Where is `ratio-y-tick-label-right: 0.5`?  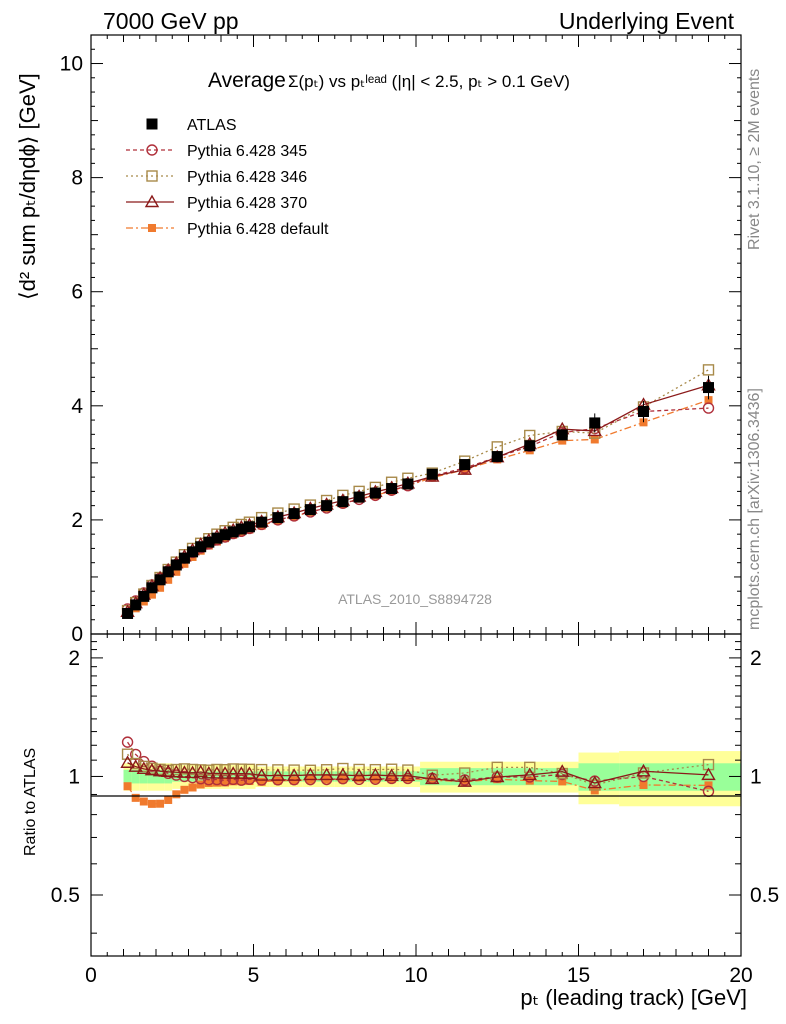 ratio-y-tick-label-right: 0.5 is located at coordinates (764, 895).